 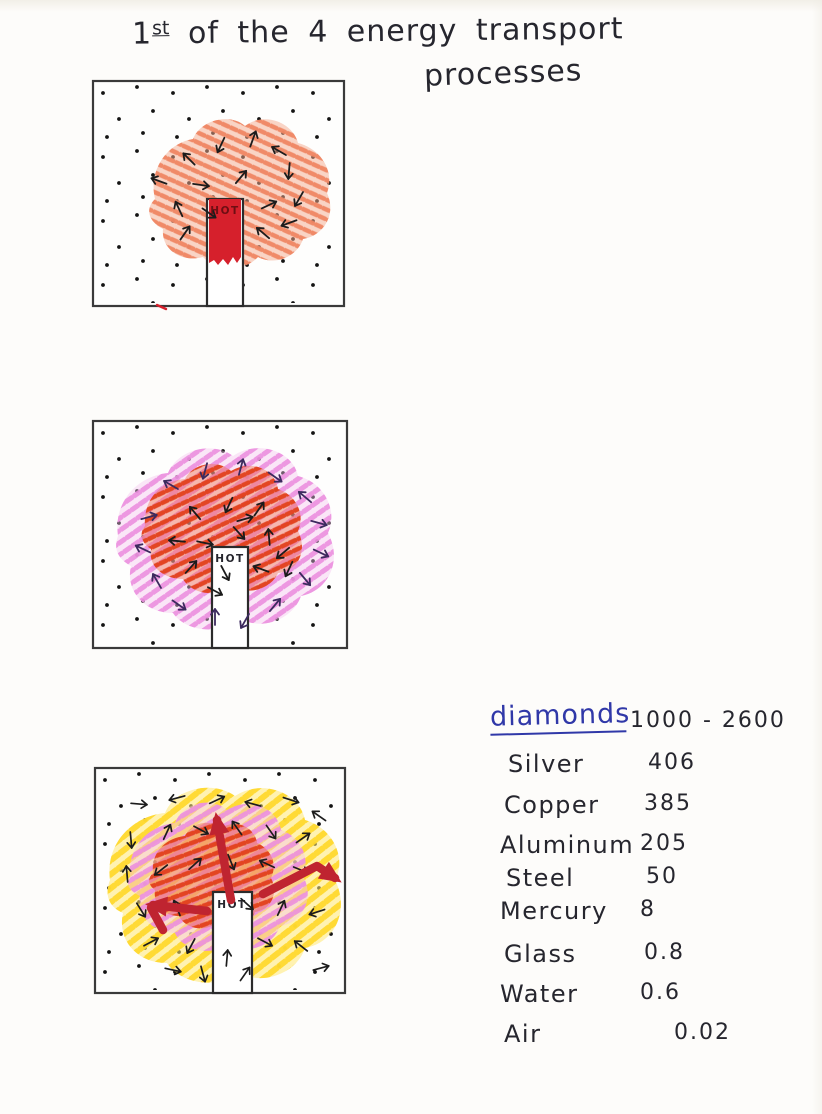 I want to click on heated-gas-blob-salmon, so click(x=240, y=194).